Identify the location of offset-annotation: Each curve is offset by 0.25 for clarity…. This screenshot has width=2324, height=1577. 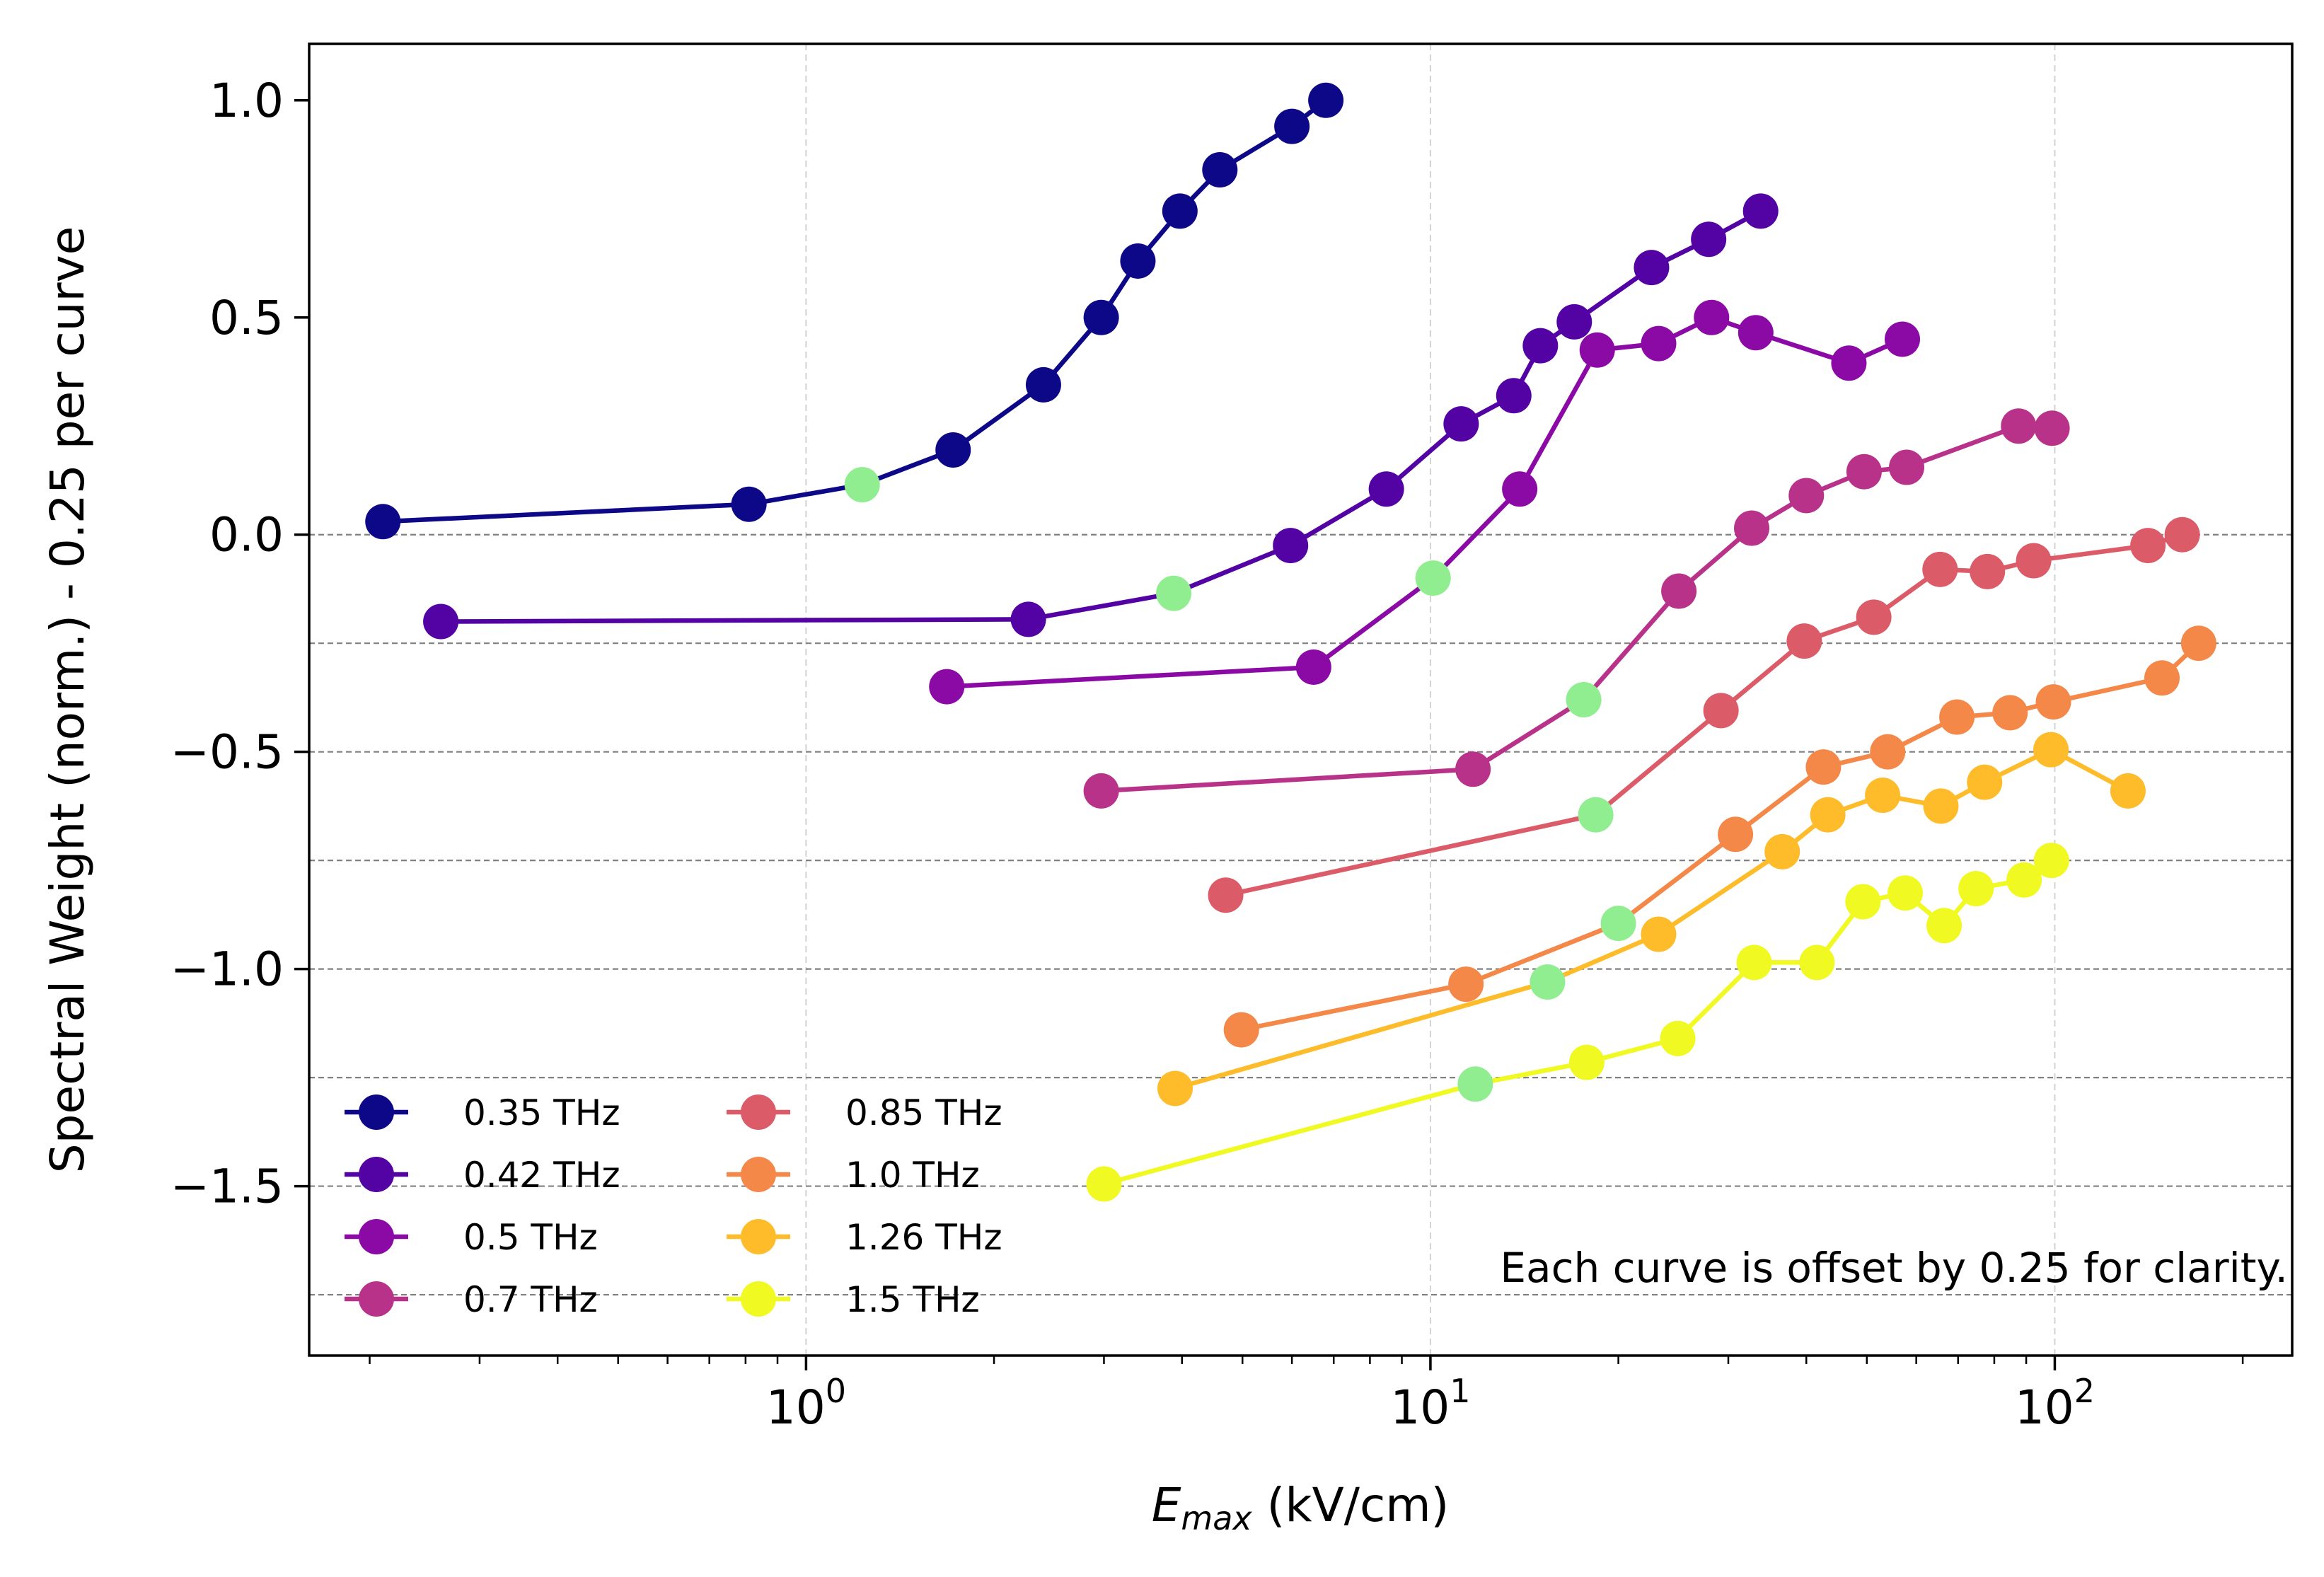
(1894, 1268).